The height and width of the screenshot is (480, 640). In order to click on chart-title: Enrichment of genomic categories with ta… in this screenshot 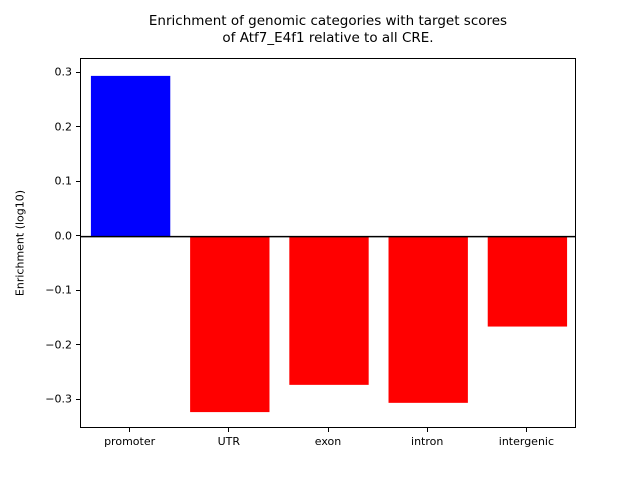, I will do `click(328, 30)`.